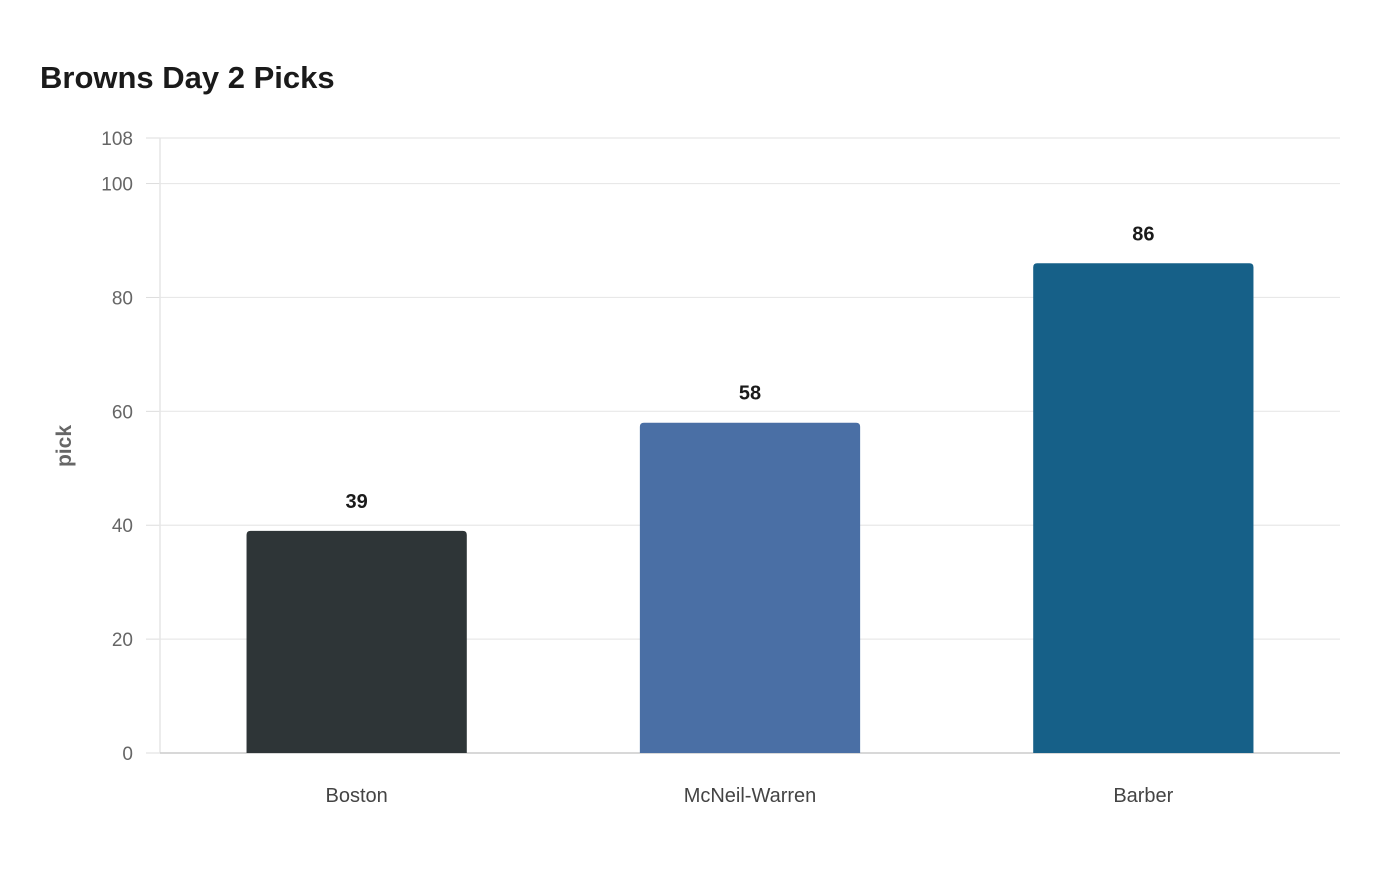  I want to click on chart-title: Browns Day 2 Picks, so click(187, 77).